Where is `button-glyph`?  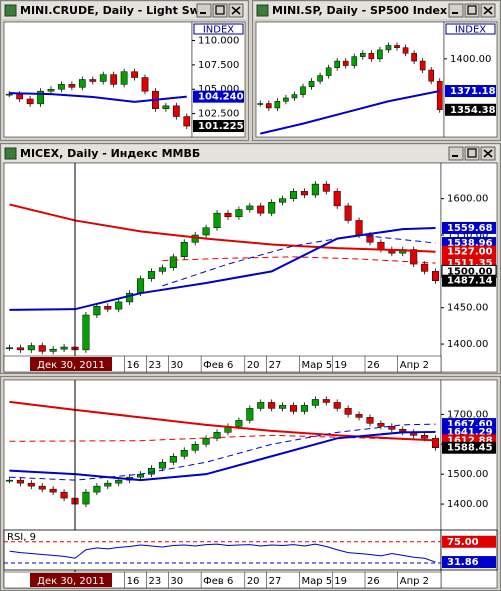 button-glyph is located at coordinates (472, 153).